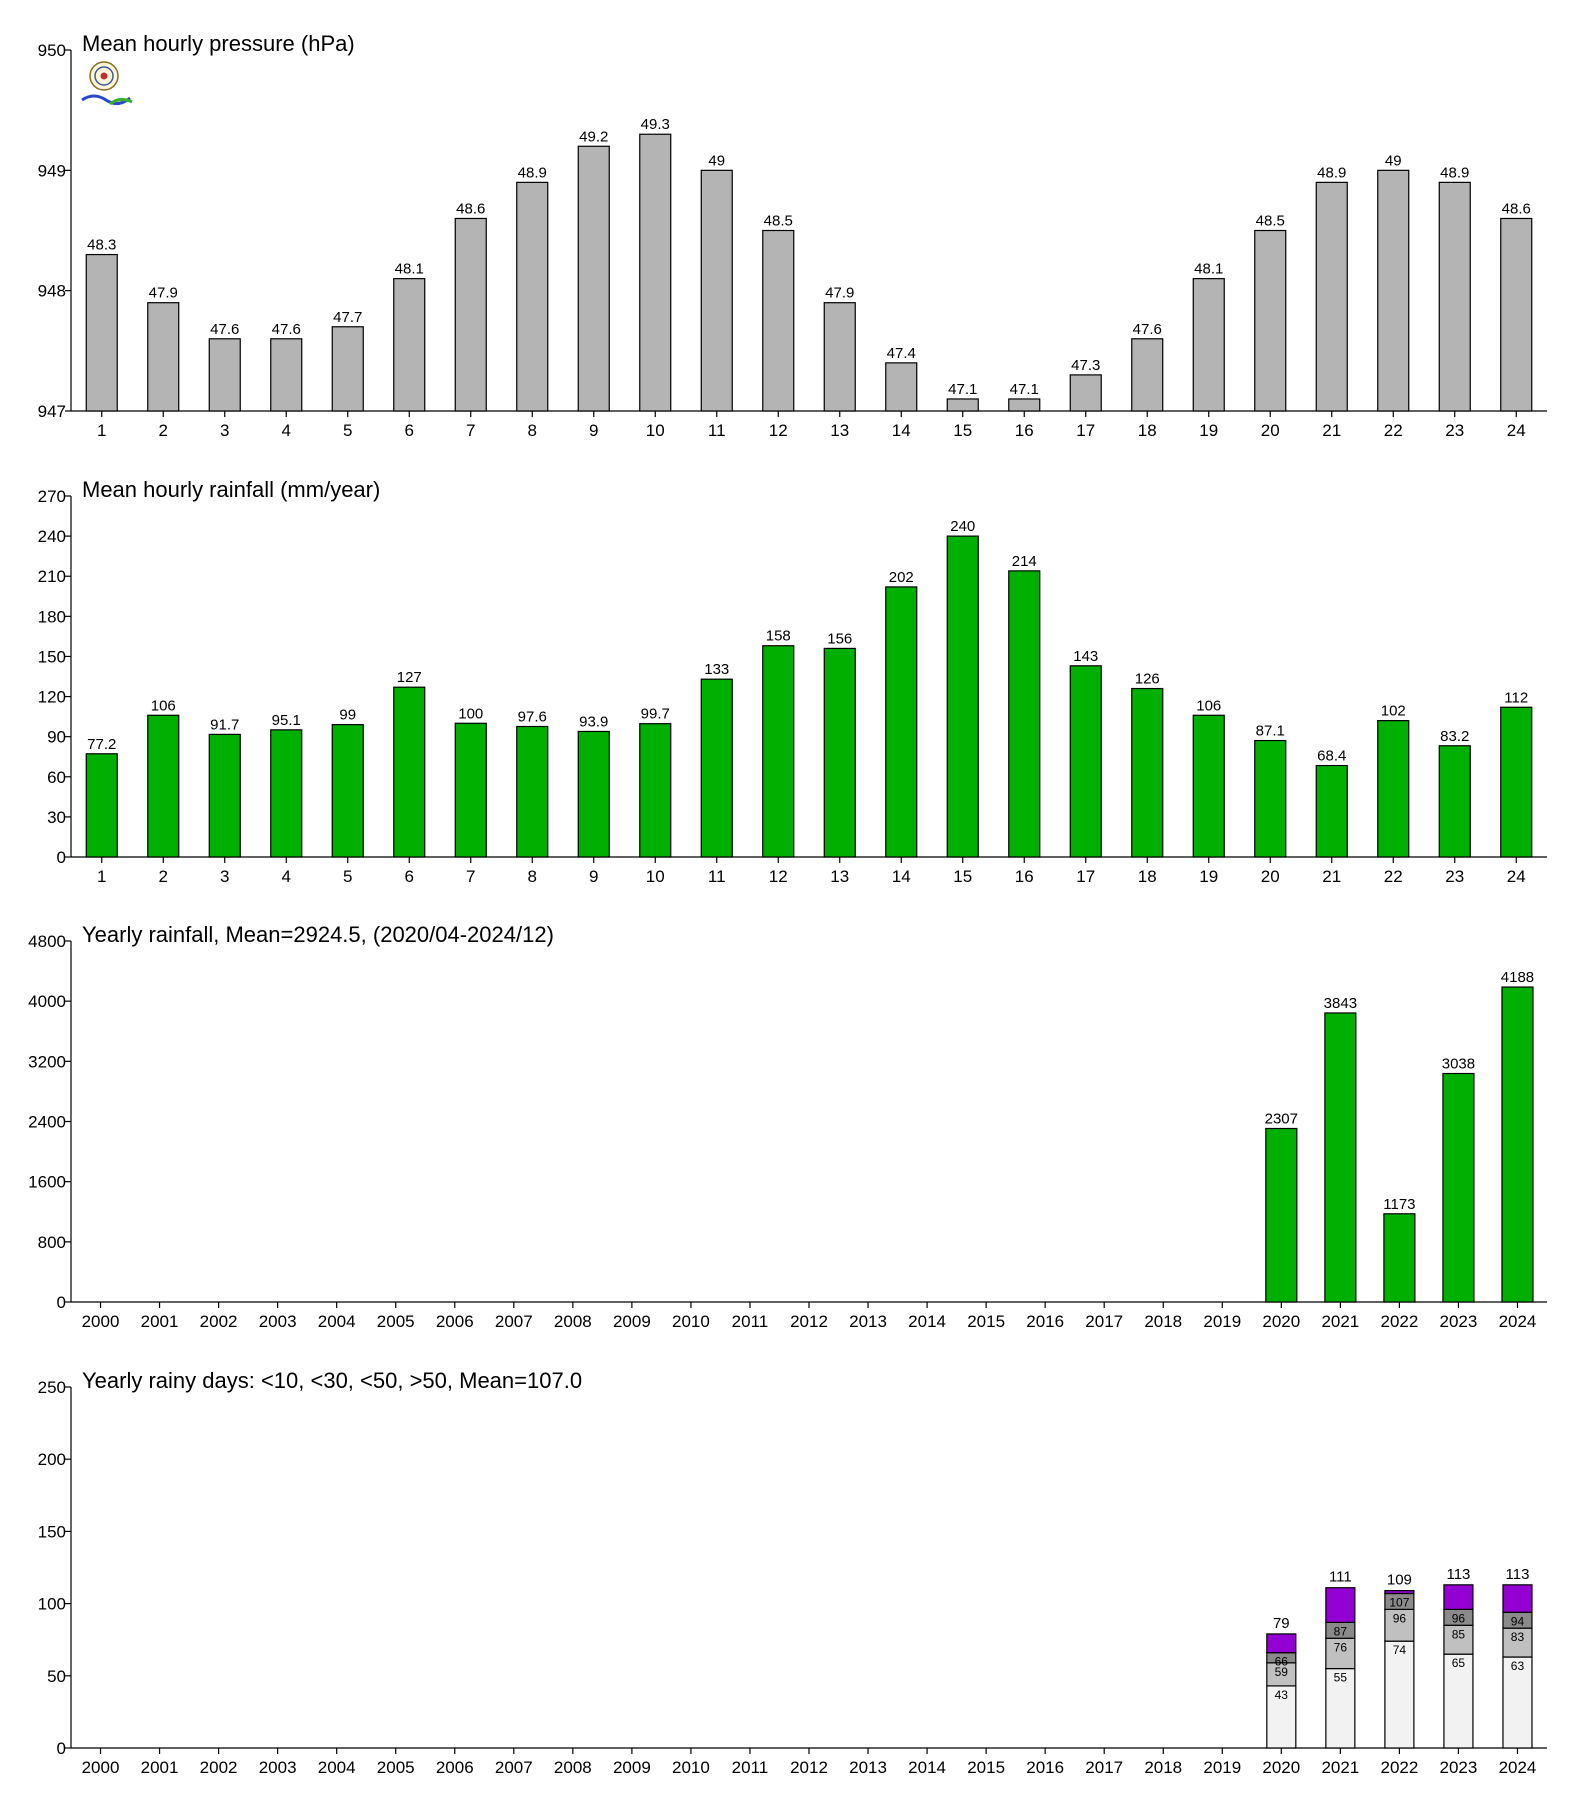 This screenshot has width=1580, height=1805. I want to click on segment-value-label: 59, so click(1282, 1672).